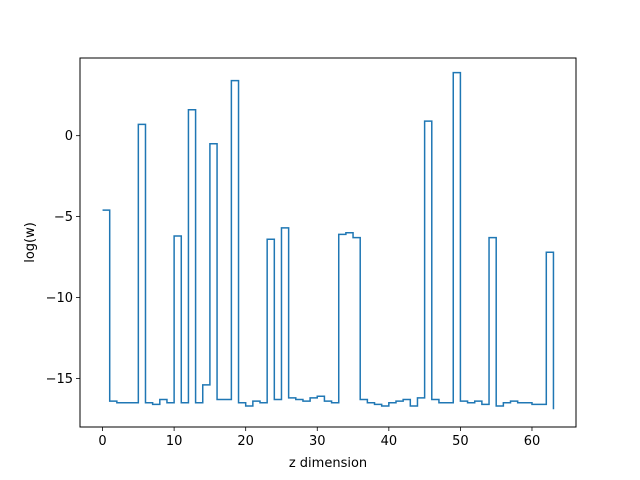  What do you see at coordinates (59, 379) in the screenshot?
I see `y-tick-label: −15` at bounding box center [59, 379].